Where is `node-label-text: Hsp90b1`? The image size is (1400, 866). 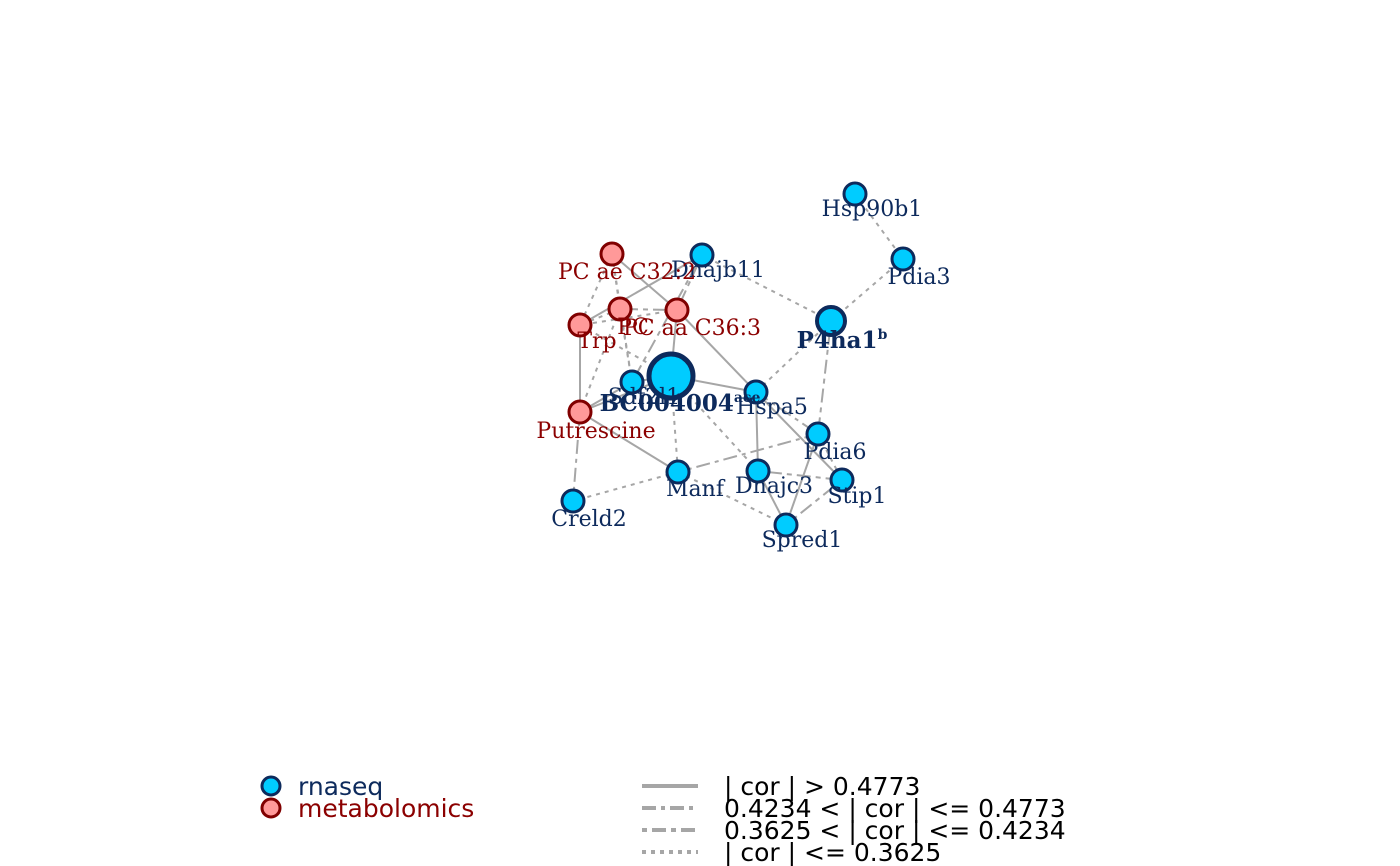 node-label-text: Hsp90b1 is located at coordinates (872, 209).